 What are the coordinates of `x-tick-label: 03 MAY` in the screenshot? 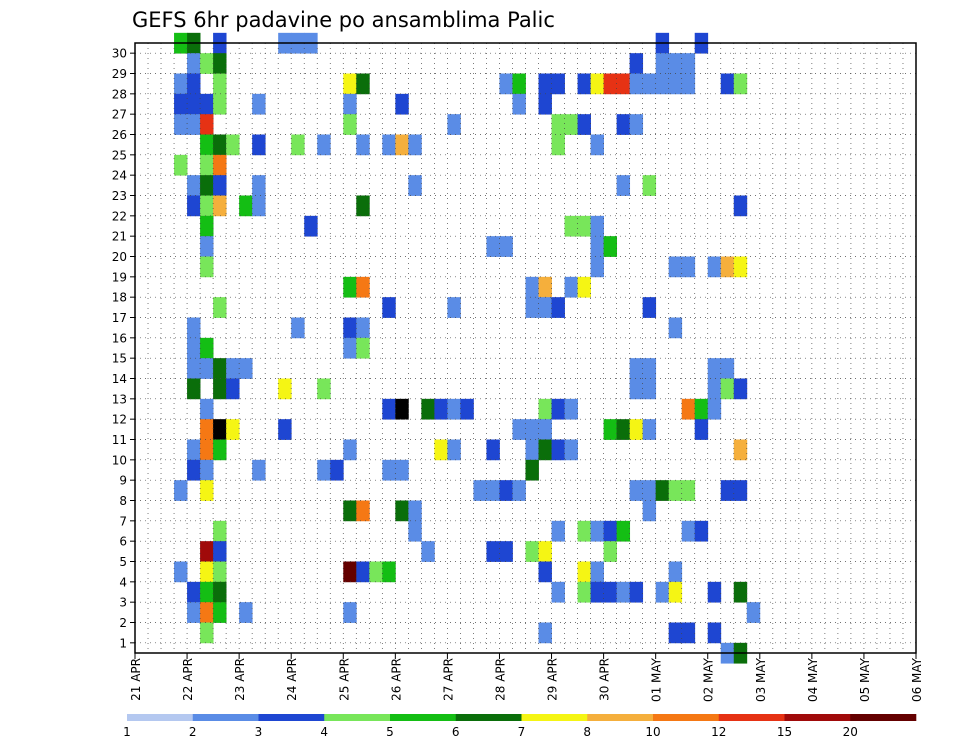 It's located at (761, 679).